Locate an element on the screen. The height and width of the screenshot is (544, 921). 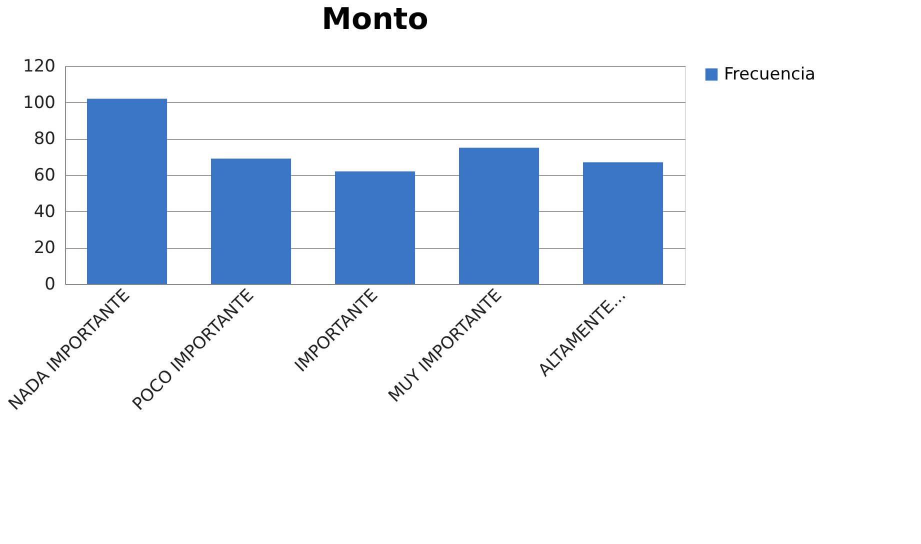
y-tick-label: 20 is located at coordinates (45, 248).